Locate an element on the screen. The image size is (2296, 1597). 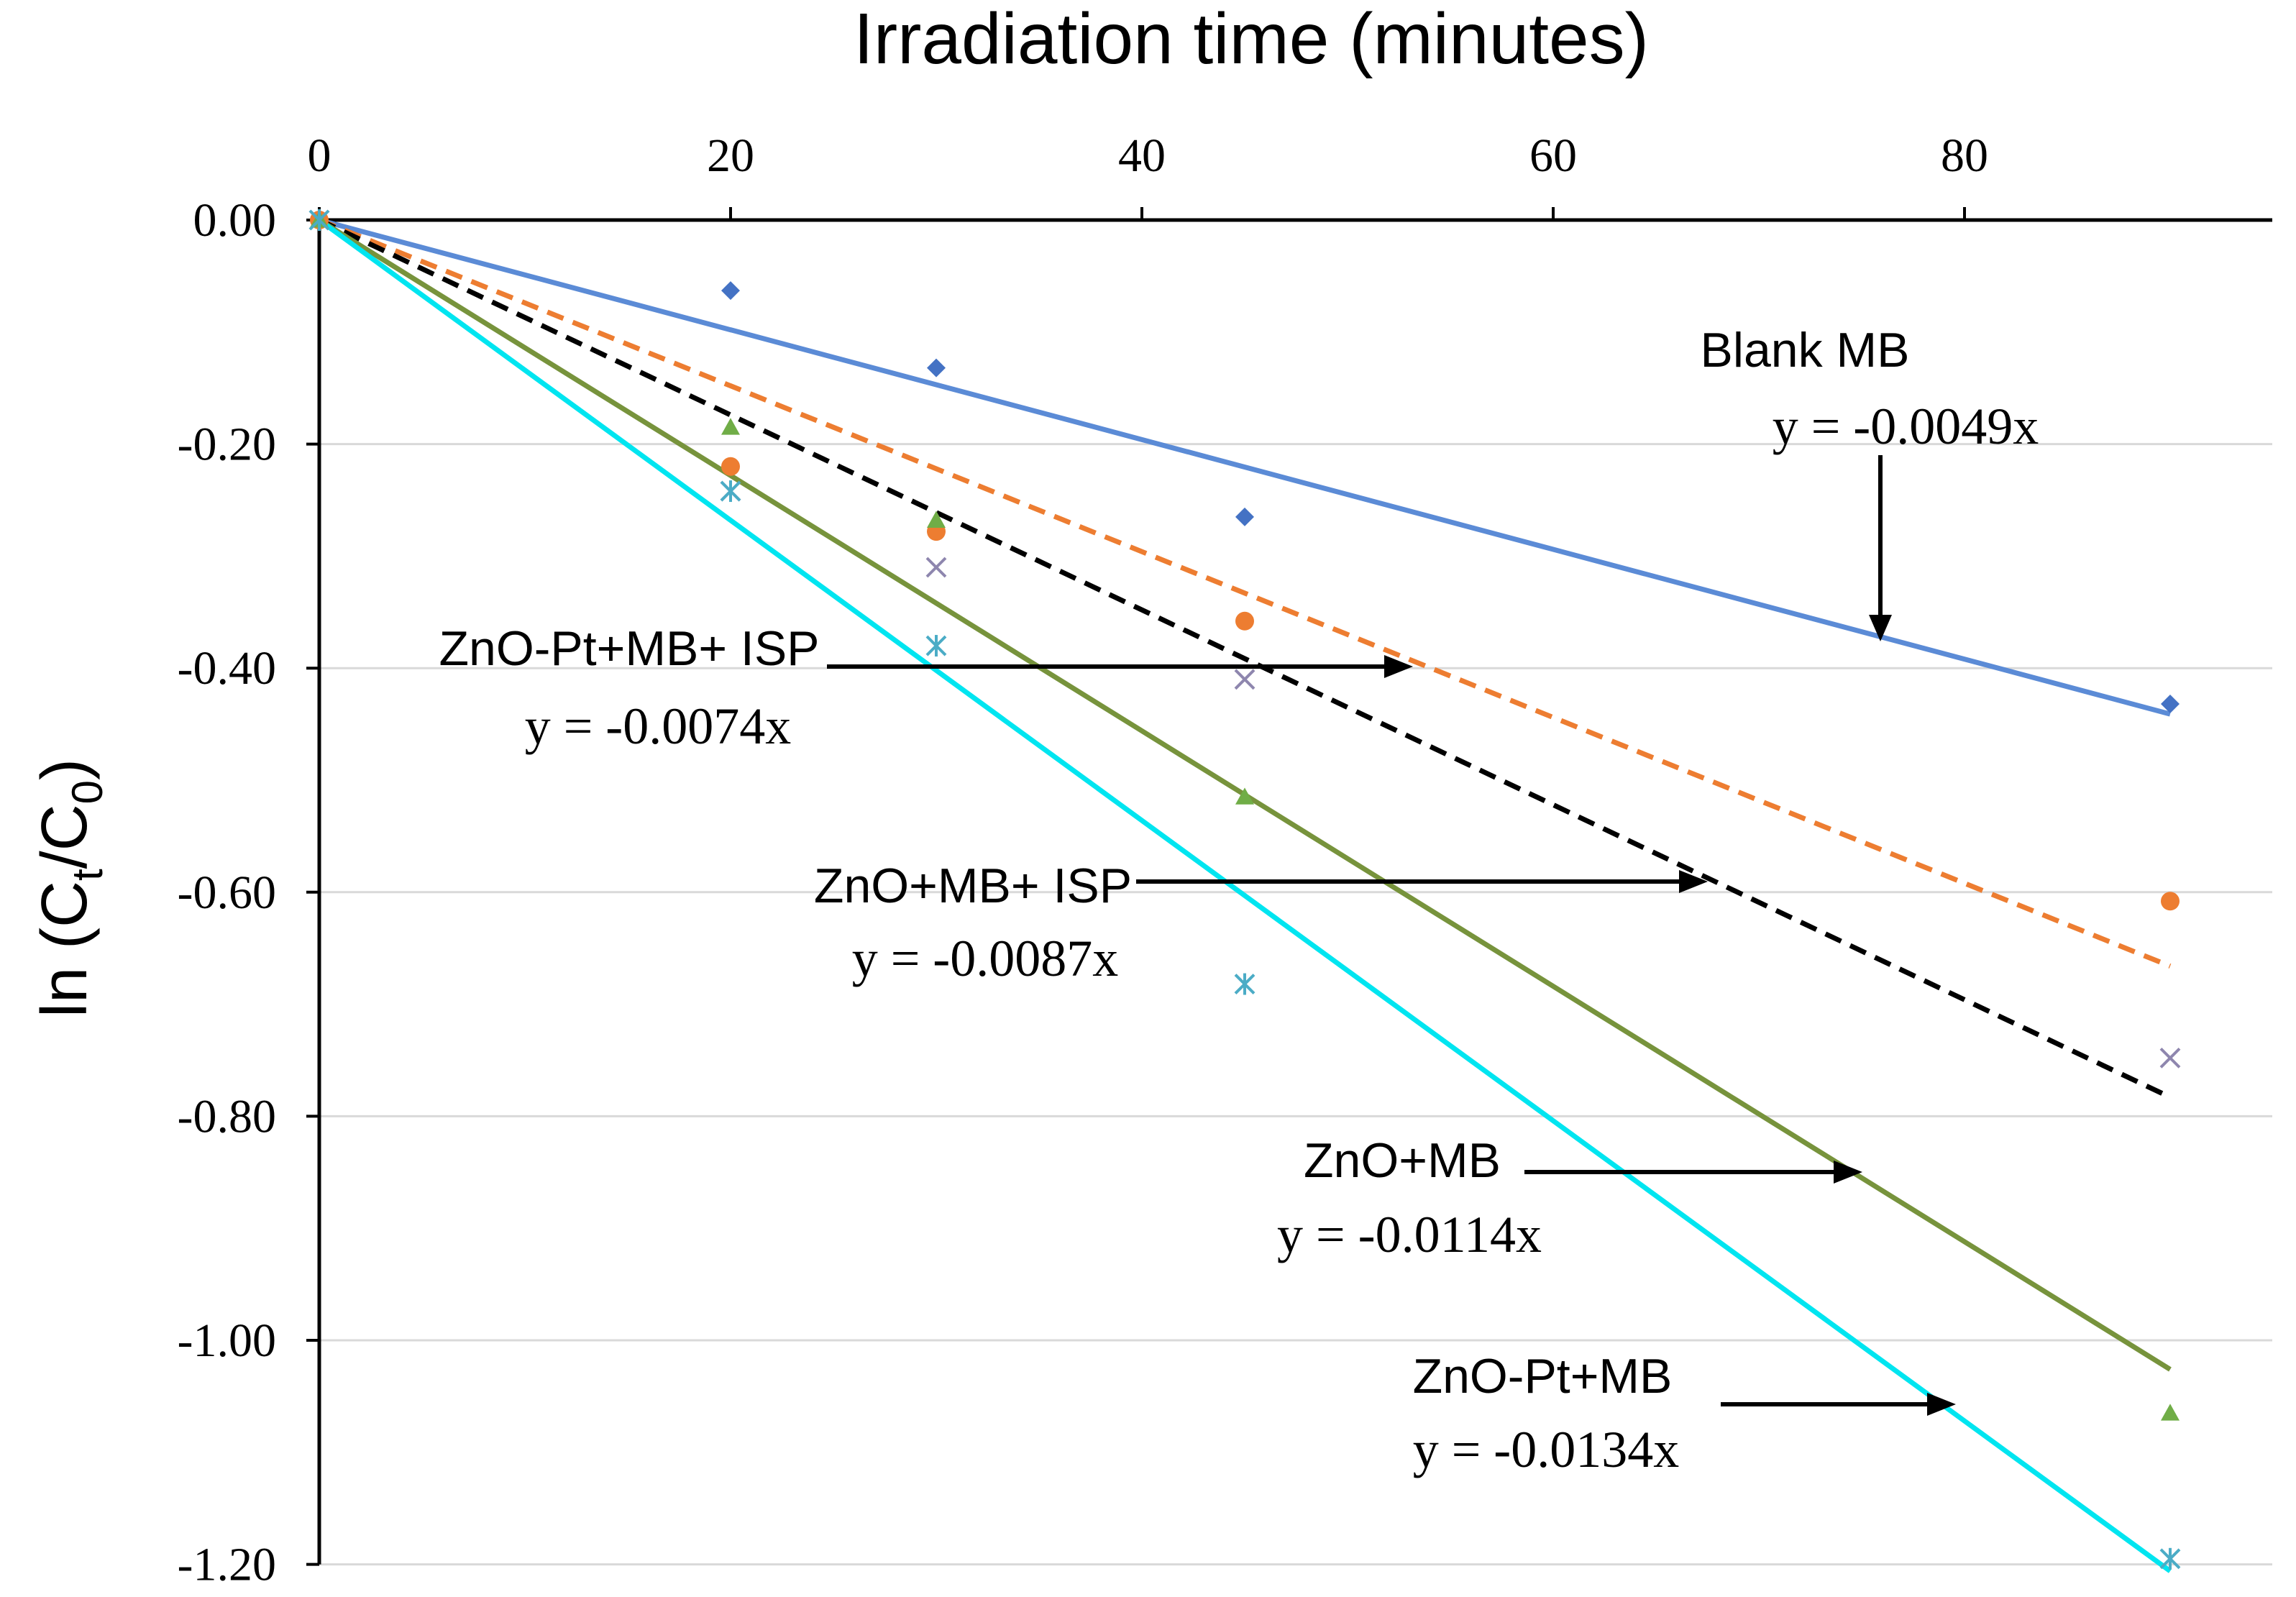
y-tick-label: -0.60 is located at coordinates (227, 892).